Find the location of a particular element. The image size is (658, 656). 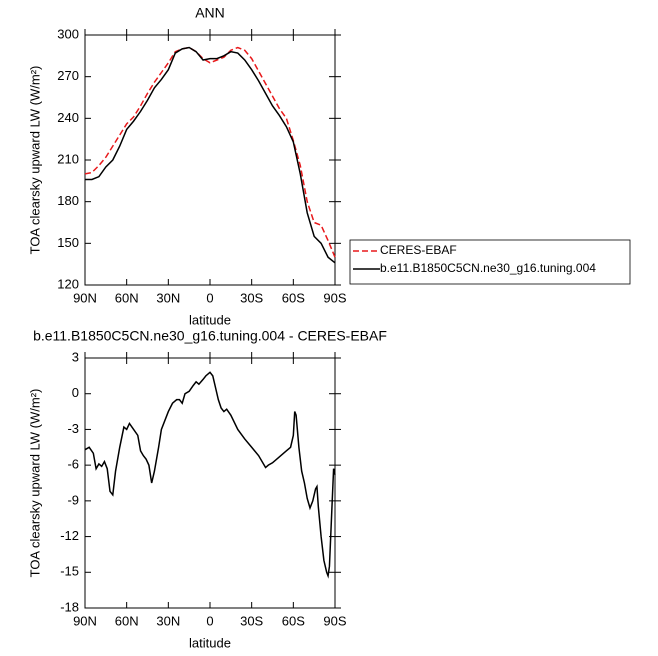

legend-label: CERES-EBAF is located at coordinates (418, 250).